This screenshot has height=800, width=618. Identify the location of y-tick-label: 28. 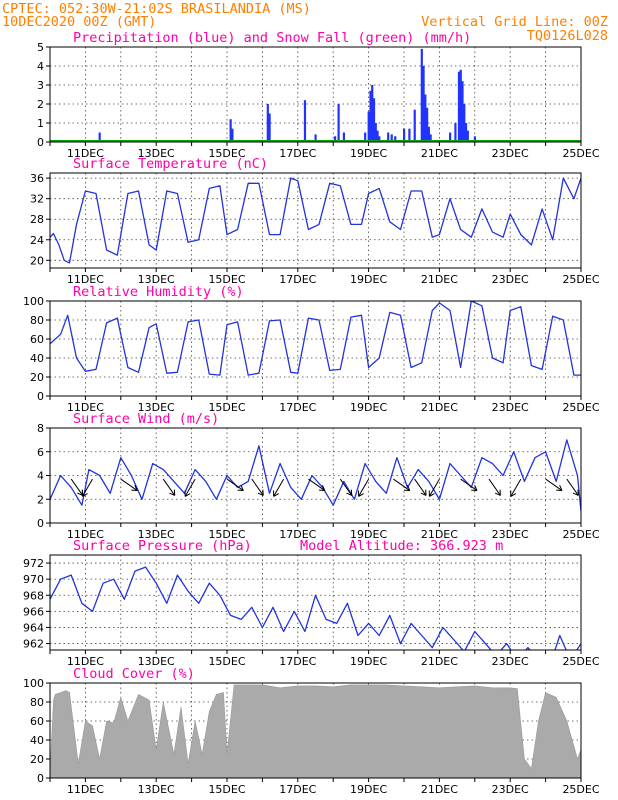
(37, 219).